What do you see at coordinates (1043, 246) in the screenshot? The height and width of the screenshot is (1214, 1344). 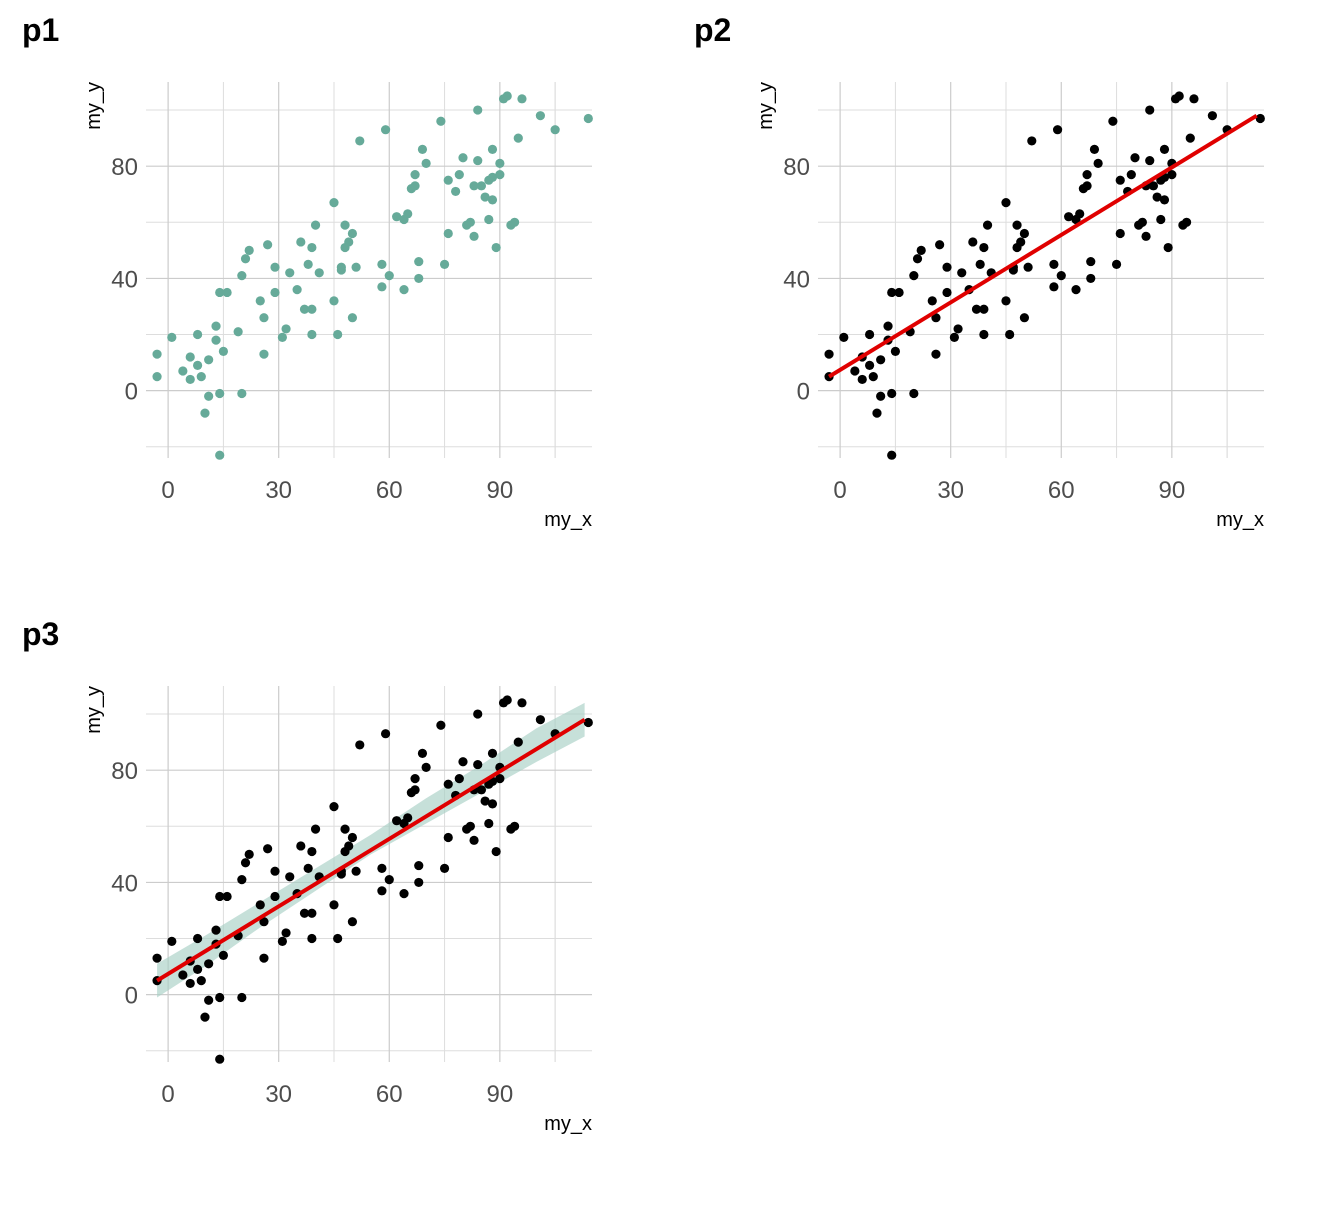 I see `regression-line` at bounding box center [1043, 246].